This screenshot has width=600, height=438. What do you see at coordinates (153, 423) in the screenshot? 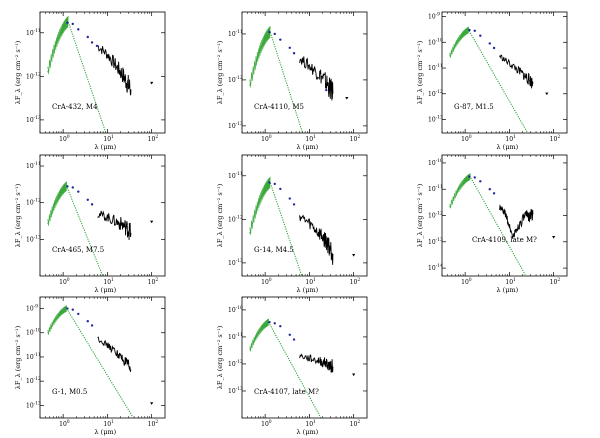
I see `x-tick-label: 10²` at bounding box center [153, 423].